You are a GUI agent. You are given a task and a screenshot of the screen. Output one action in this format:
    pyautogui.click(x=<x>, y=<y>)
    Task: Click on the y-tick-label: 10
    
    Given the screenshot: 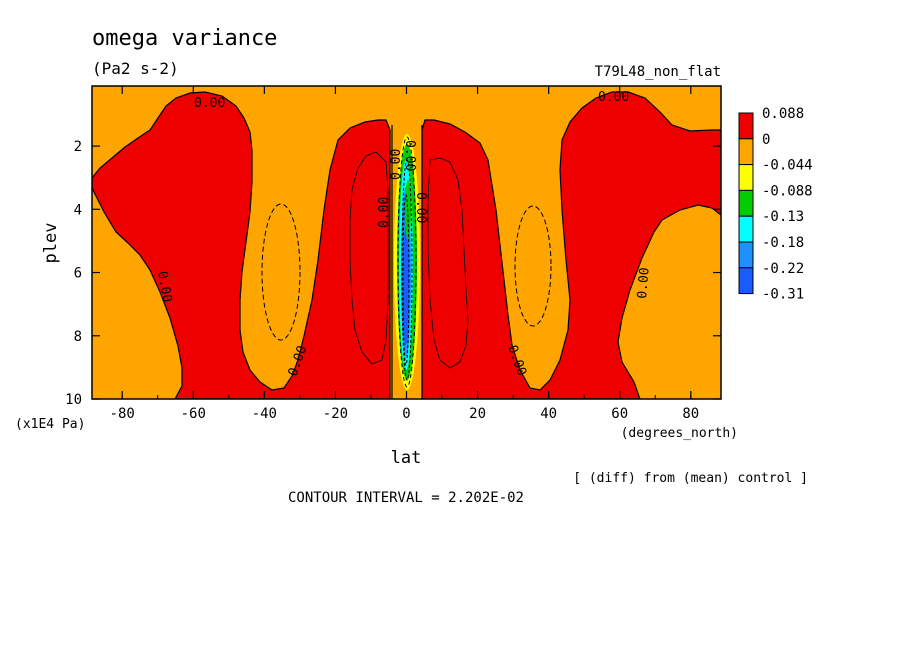 What is the action you would take?
    pyautogui.click(x=73, y=400)
    